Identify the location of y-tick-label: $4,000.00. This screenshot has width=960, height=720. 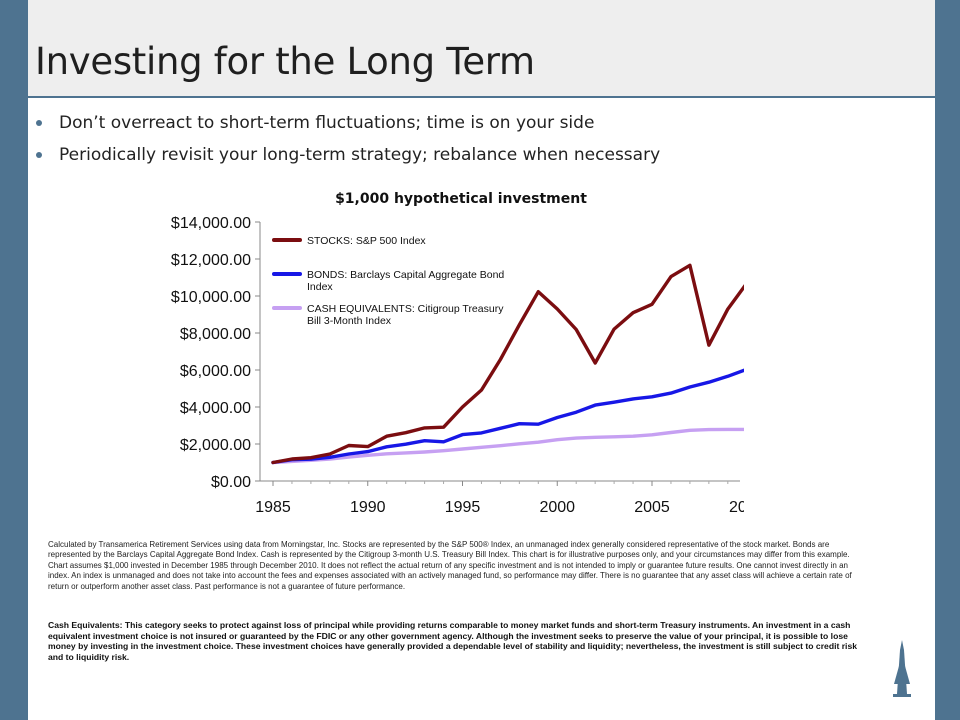
(215, 408).